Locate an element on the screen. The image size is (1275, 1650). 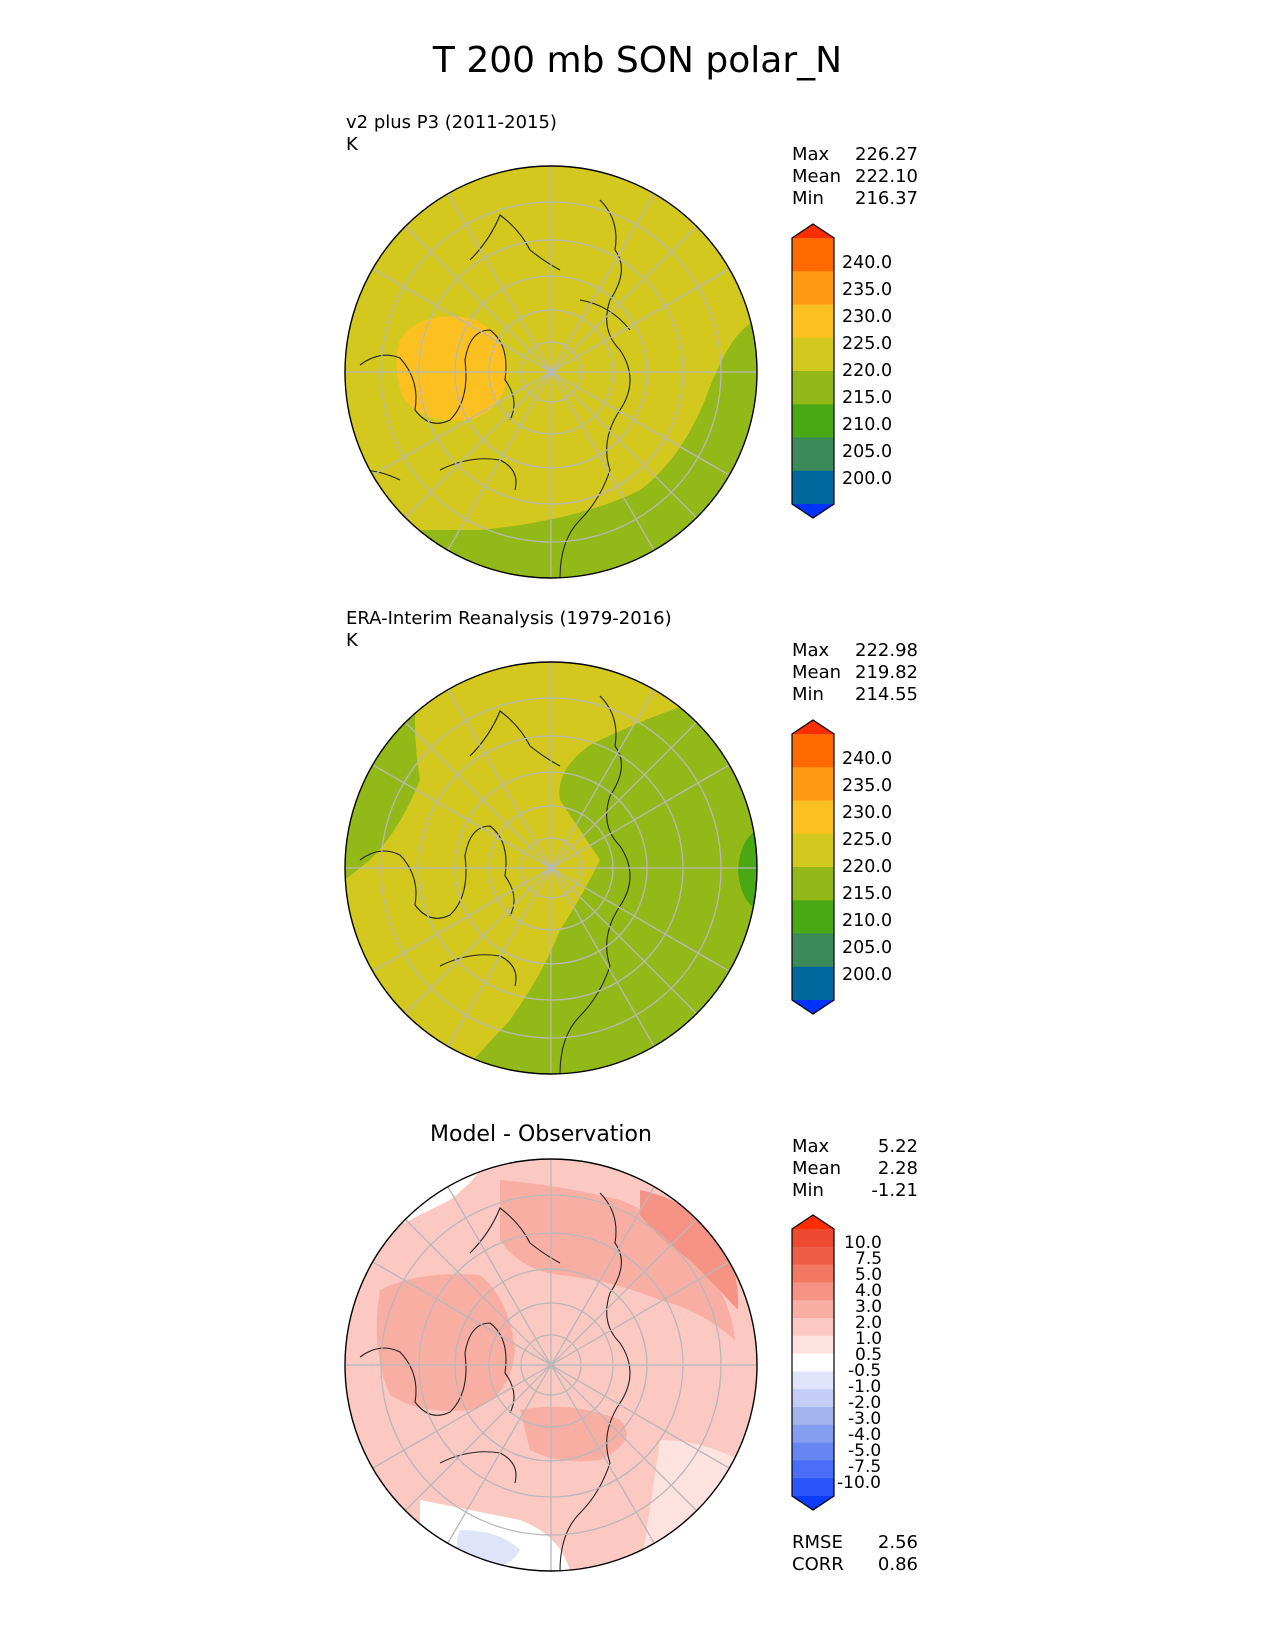
panel2-units: K is located at coordinates (352, 640).